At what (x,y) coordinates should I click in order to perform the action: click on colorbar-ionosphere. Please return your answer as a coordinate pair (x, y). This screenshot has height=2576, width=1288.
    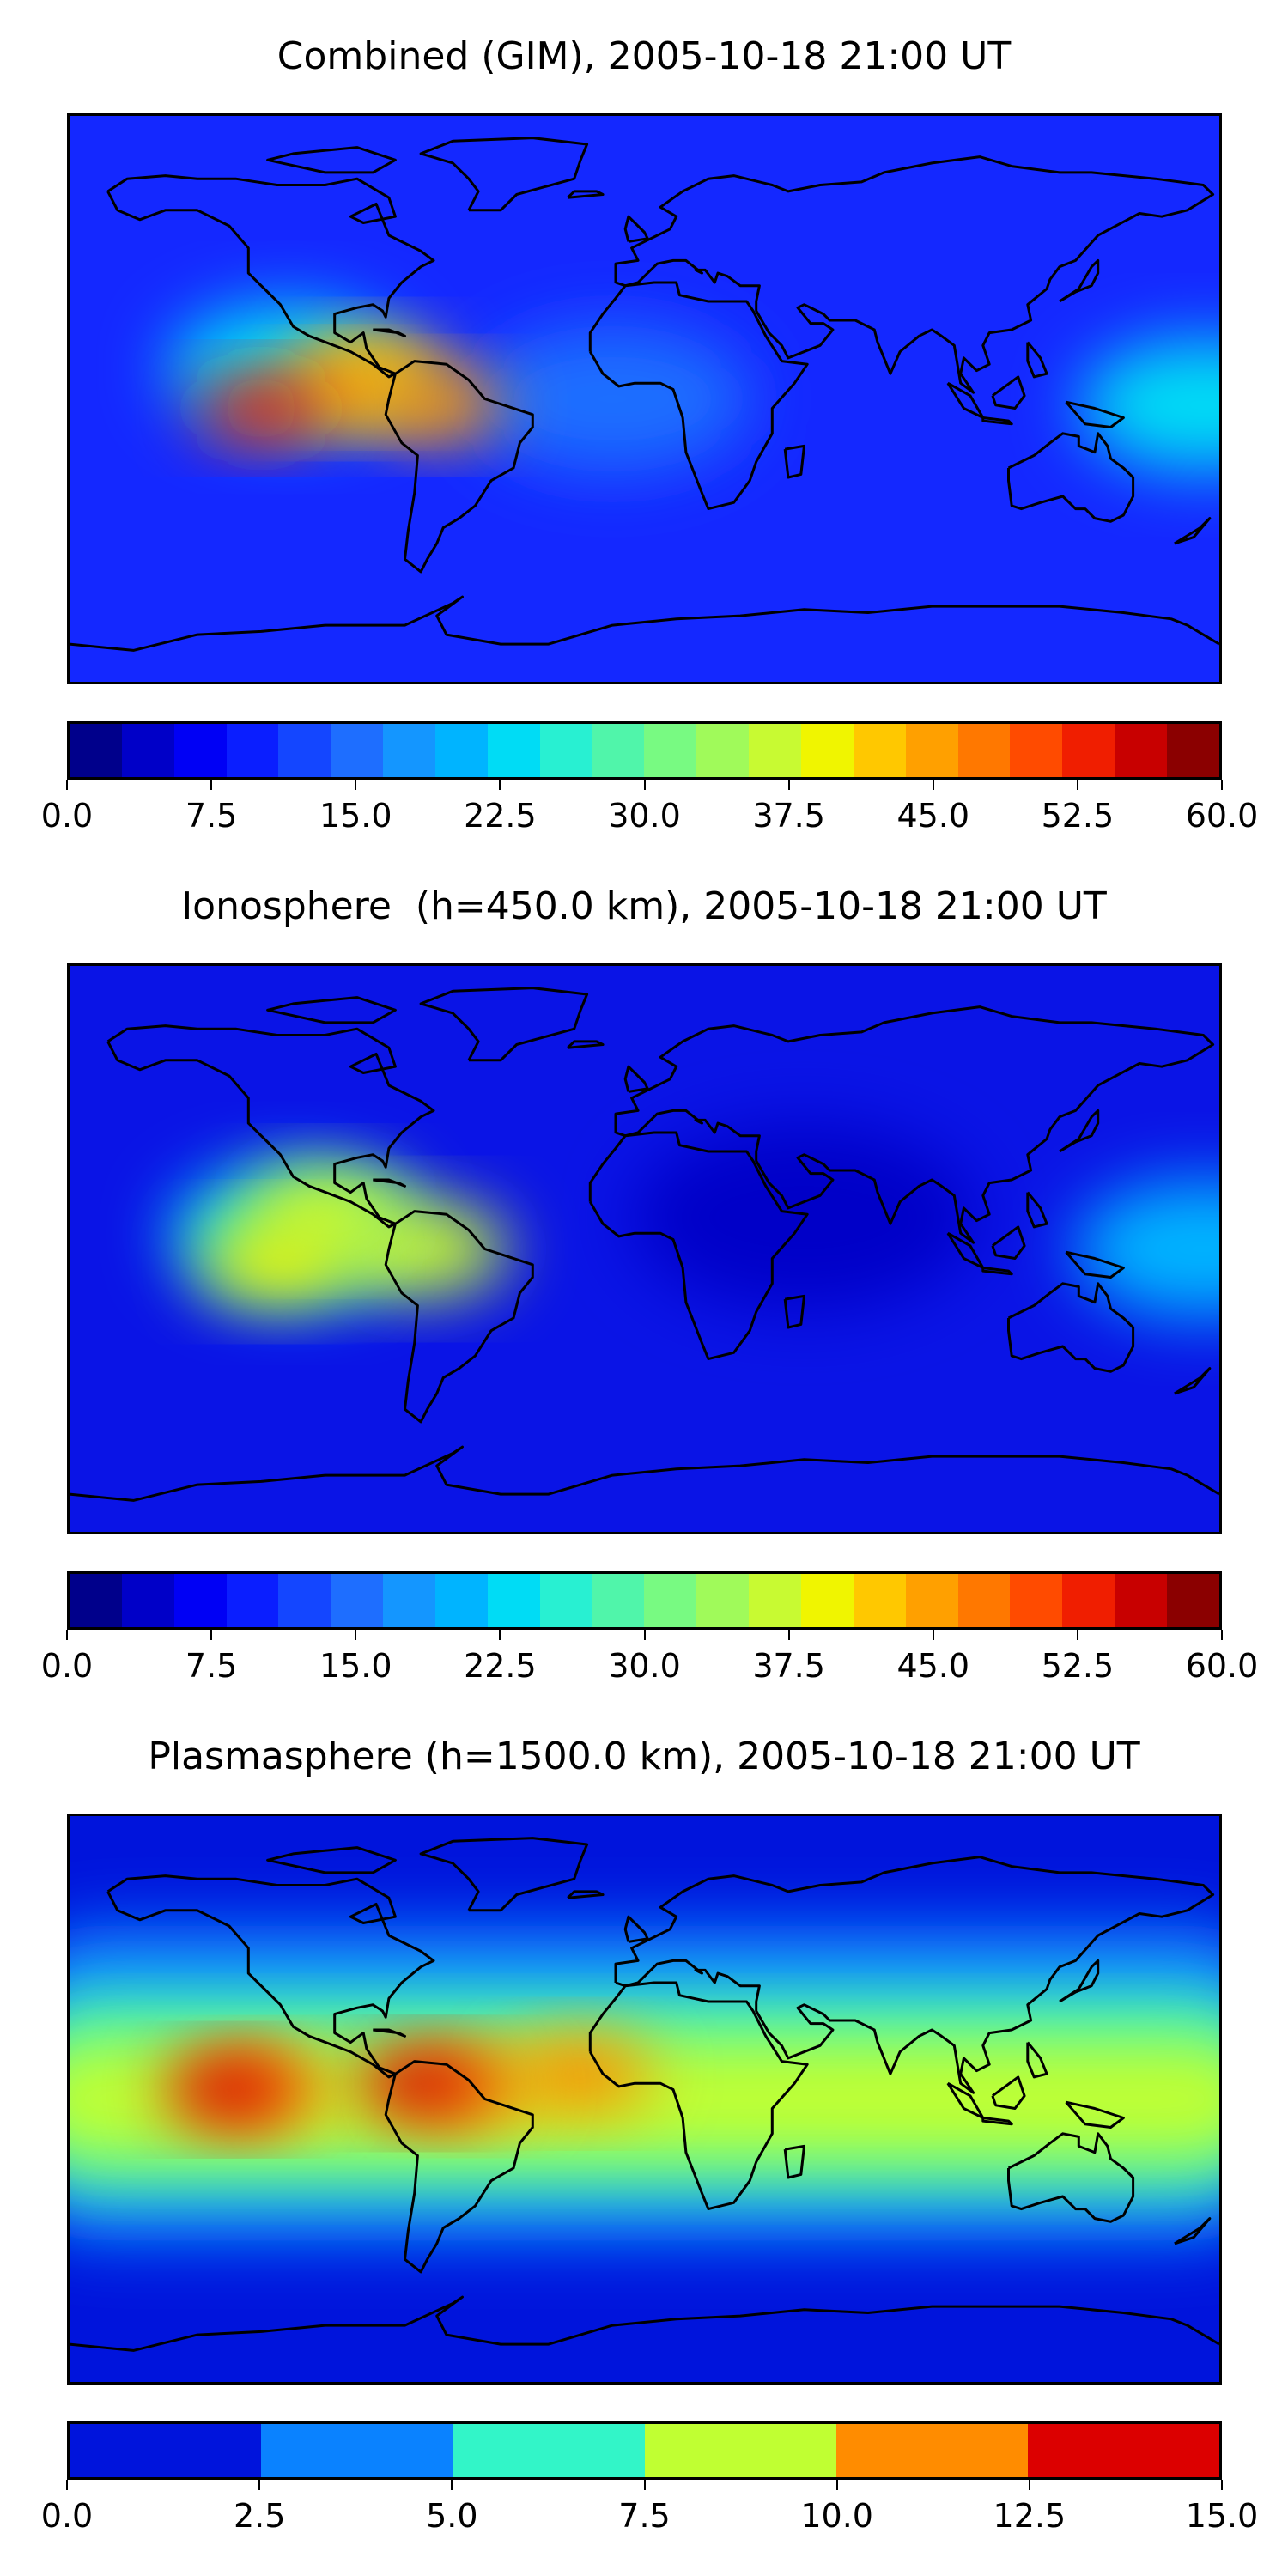
    Looking at the image, I should click on (644, 1601).